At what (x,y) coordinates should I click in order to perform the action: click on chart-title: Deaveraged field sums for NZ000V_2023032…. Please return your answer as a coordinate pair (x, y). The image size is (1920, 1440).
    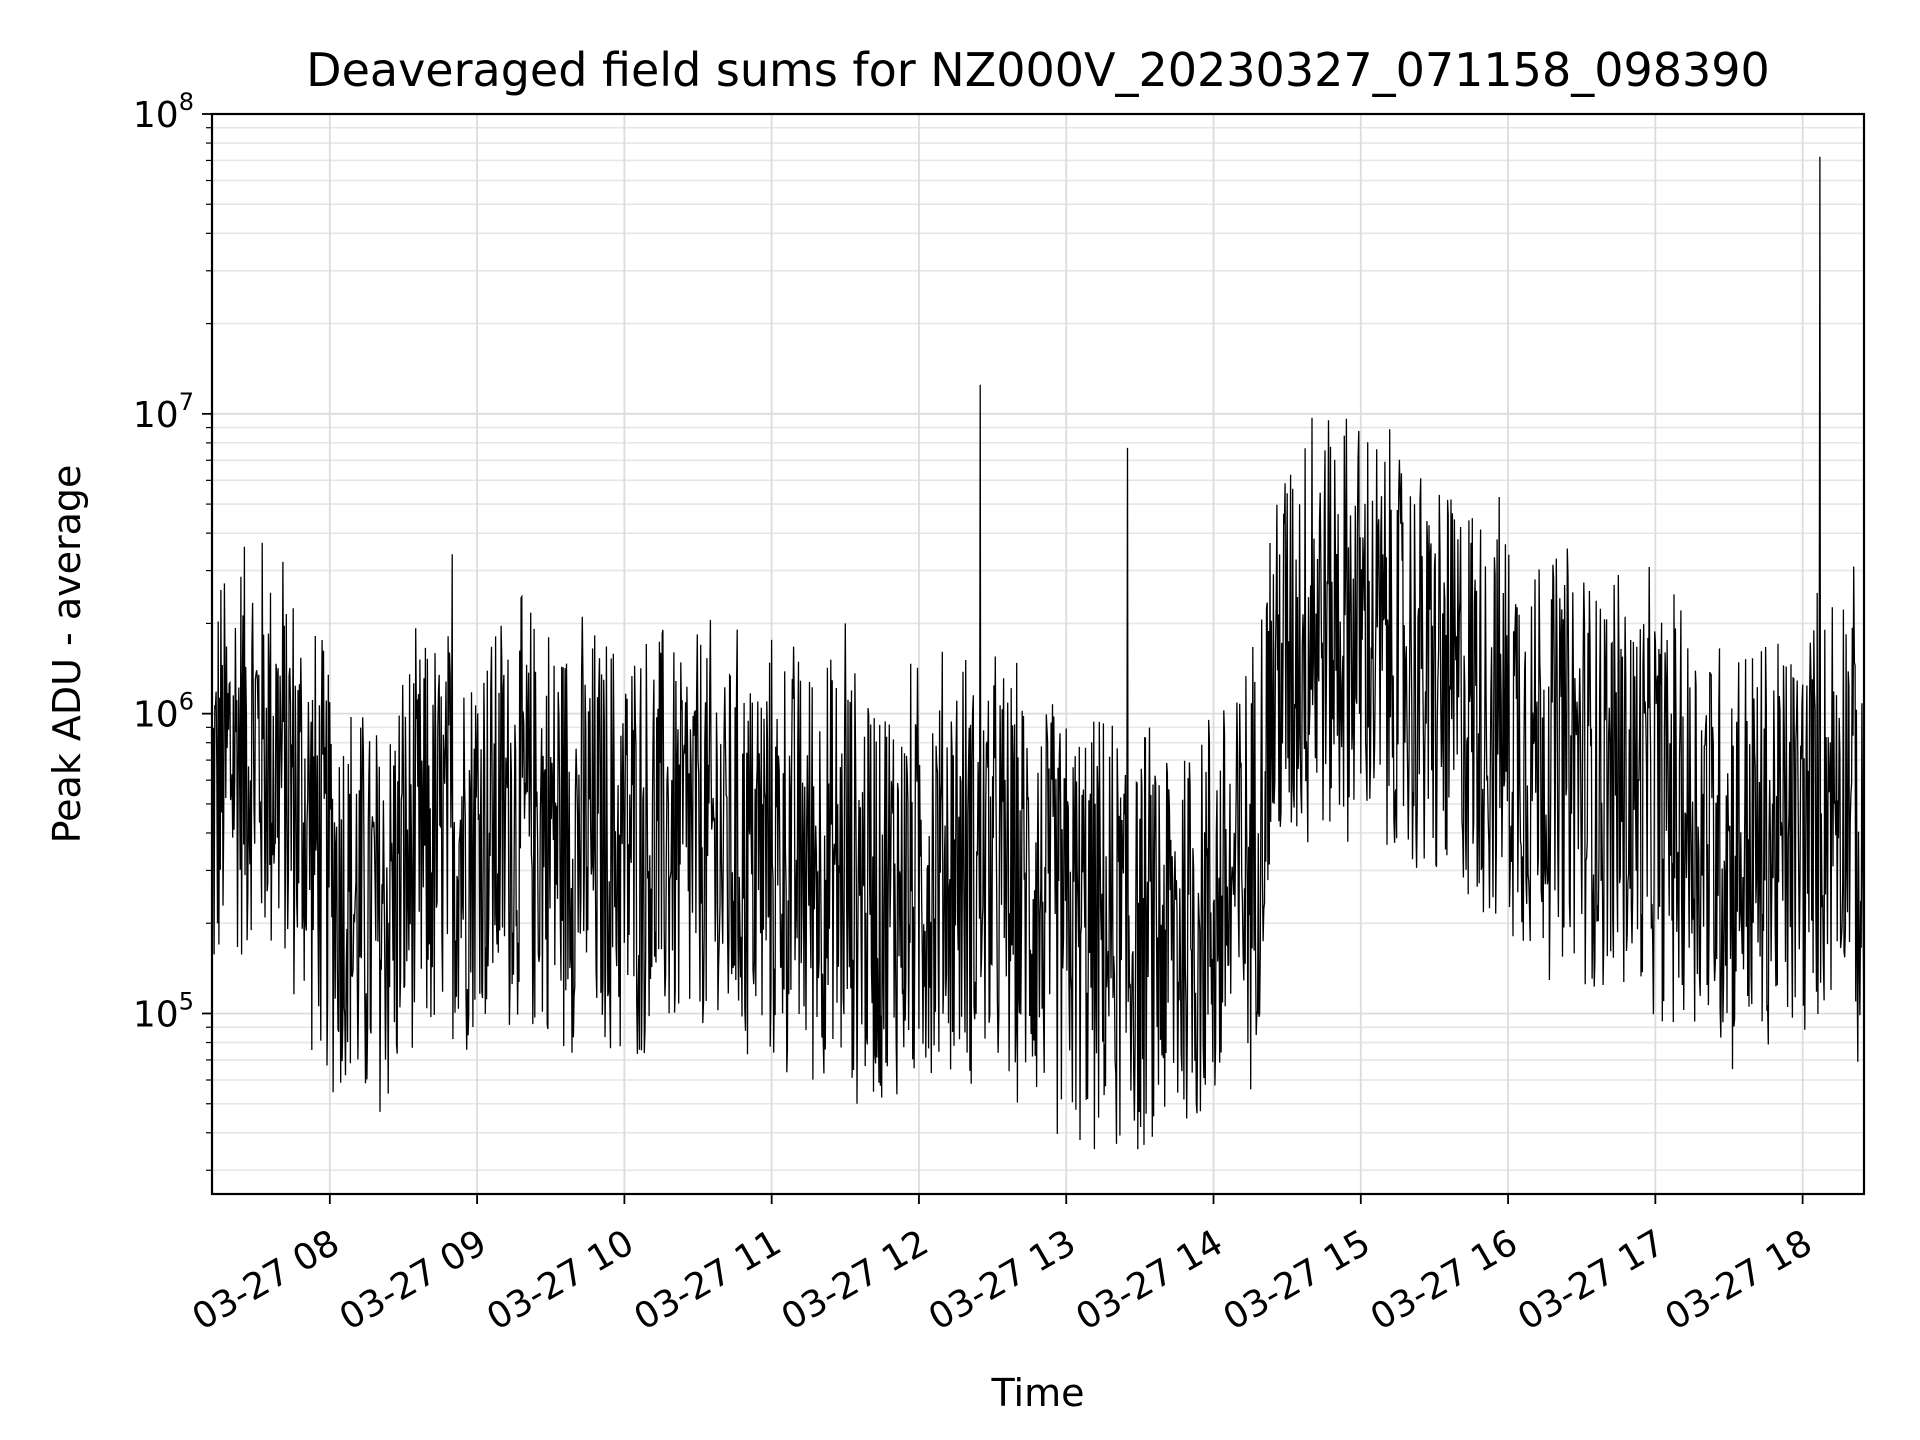
    Looking at the image, I should click on (1038, 70).